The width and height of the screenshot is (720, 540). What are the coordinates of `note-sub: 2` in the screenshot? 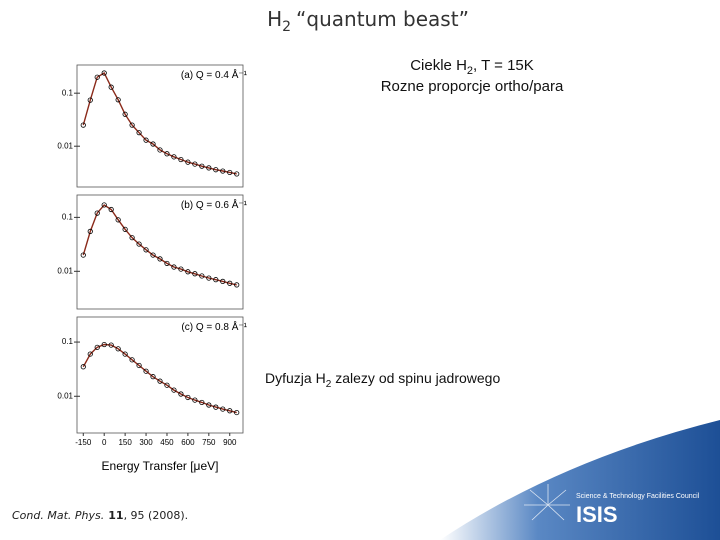 It's located at (329, 384).